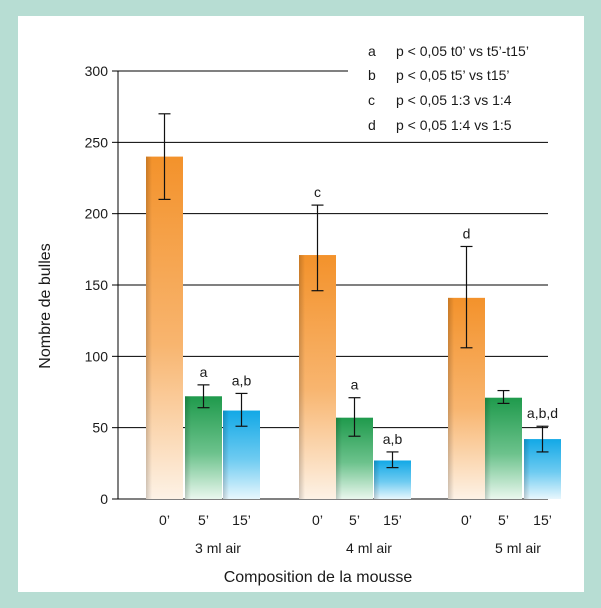 This screenshot has height=608, width=601. Describe the element at coordinates (518, 548) in the screenshot. I see `group-label-3: 5 ml air` at that location.